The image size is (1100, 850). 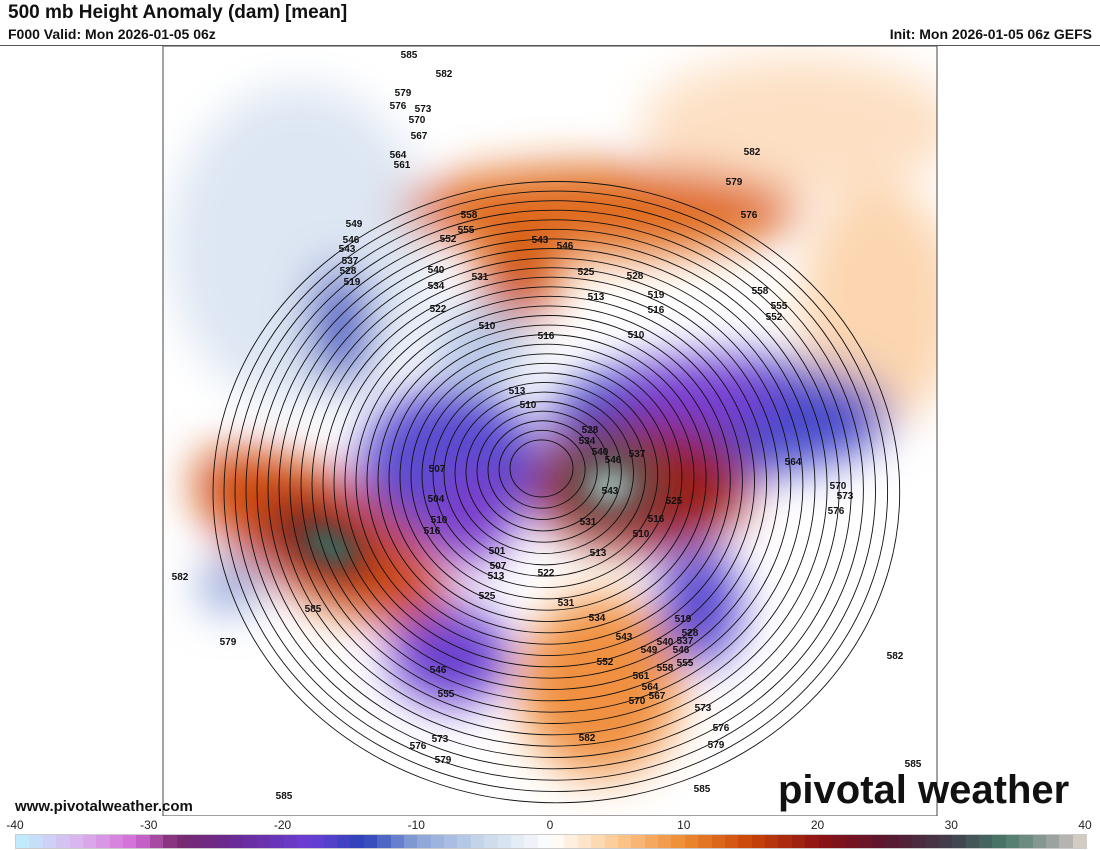 What do you see at coordinates (497, 551) in the screenshot?
I see `contour-label: 501` at bounding box center [497, 551].